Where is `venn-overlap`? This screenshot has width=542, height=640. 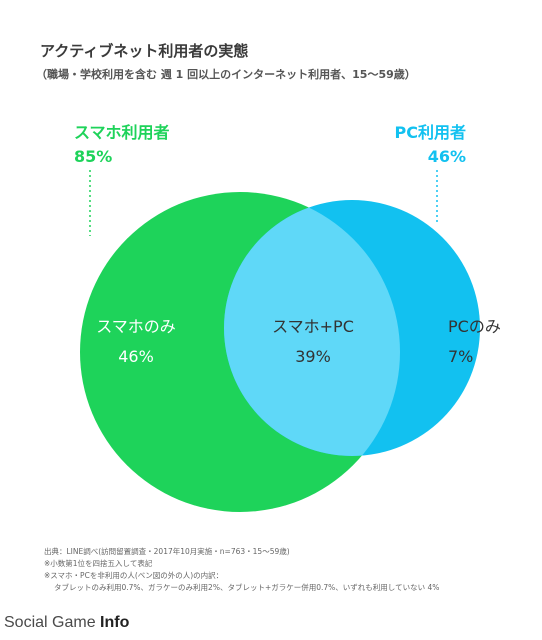 venn-overlap is located at coordinates (312, 328).